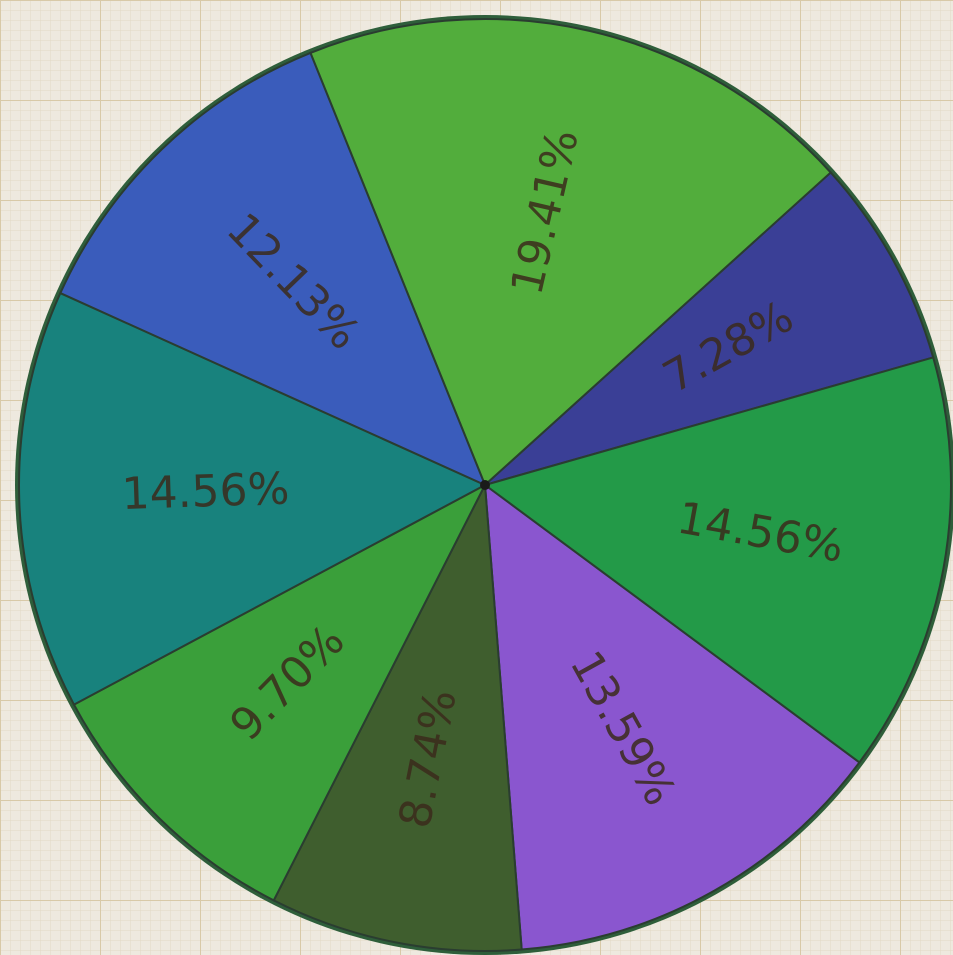  Describe the element at coordinates (397, 716) in the screenshot. I see `pie-slice` at that location.